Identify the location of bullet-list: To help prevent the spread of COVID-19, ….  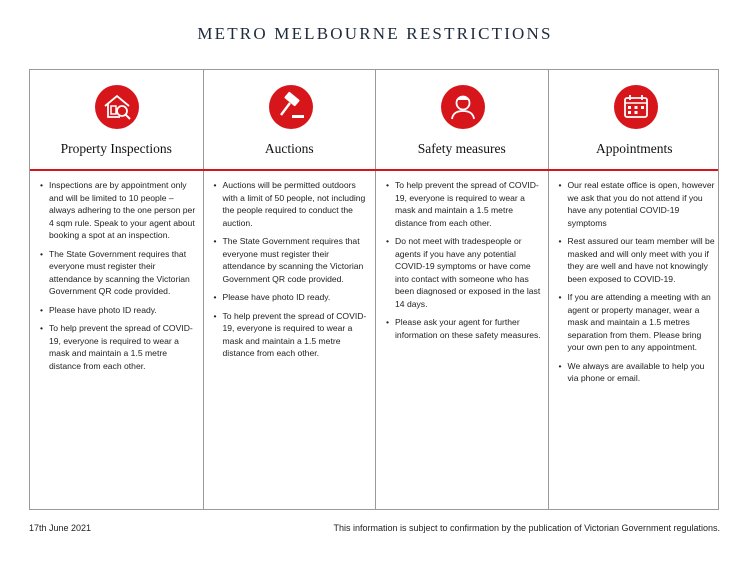
(465, 263).